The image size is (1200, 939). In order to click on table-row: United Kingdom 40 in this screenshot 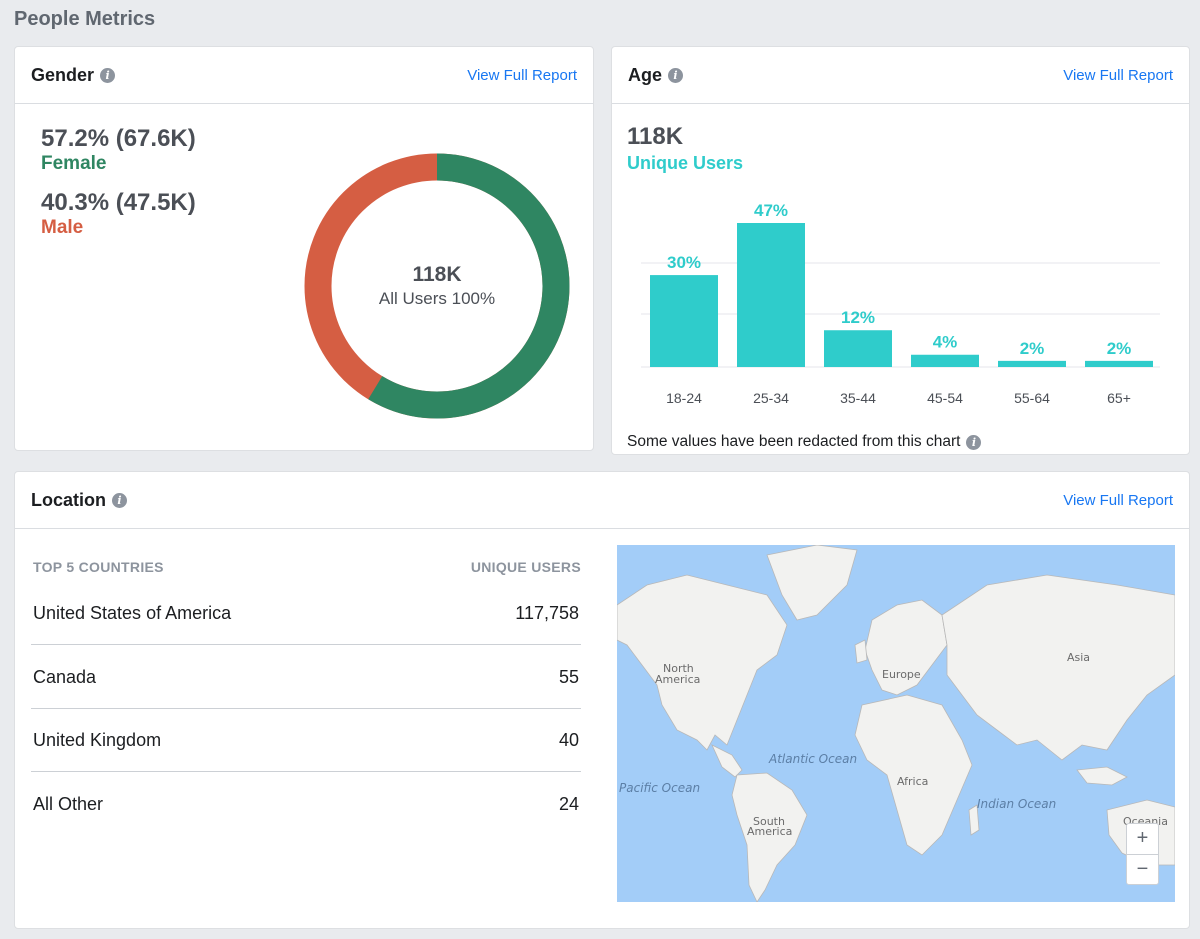, I will do `click(306, 740)`.